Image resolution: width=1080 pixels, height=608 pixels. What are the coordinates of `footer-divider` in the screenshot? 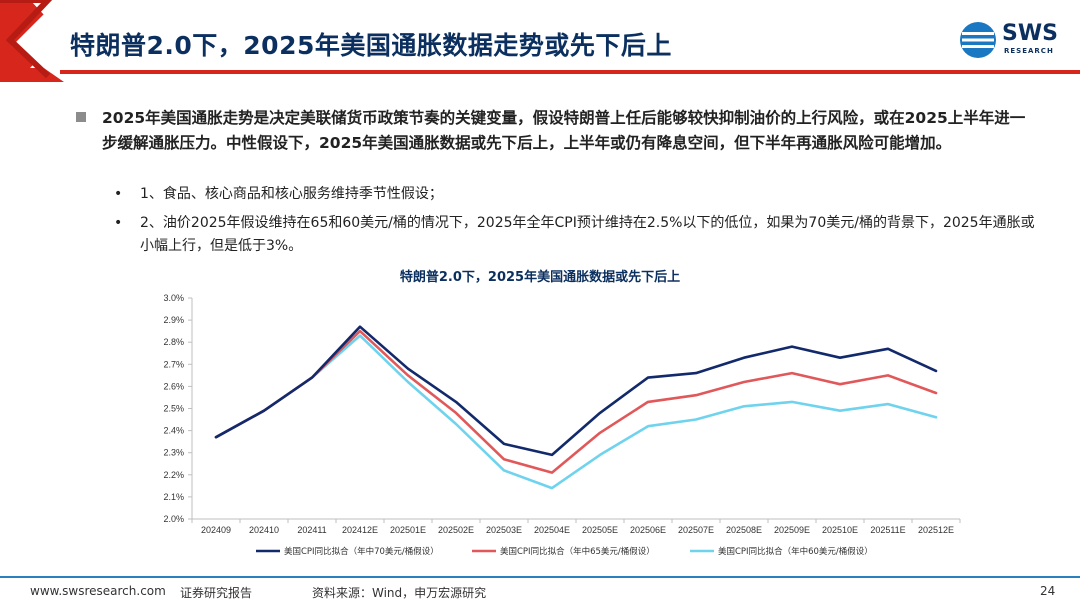 It's located at (540, 577).